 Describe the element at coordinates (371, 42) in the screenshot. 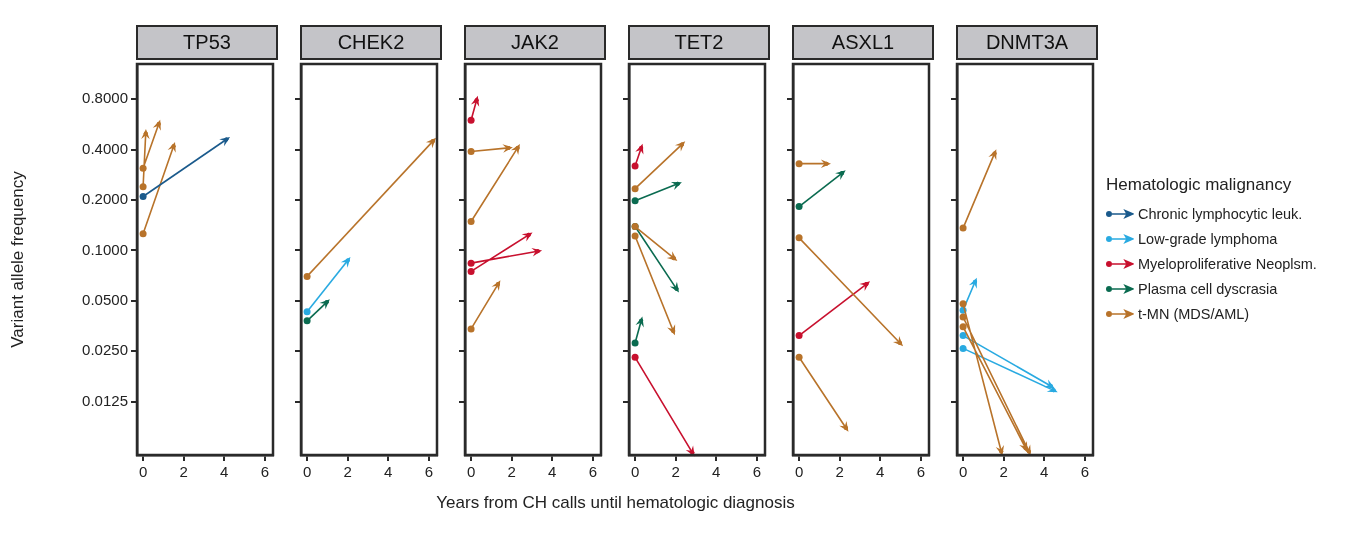

I see `chart-title: CHEK2` at that location.